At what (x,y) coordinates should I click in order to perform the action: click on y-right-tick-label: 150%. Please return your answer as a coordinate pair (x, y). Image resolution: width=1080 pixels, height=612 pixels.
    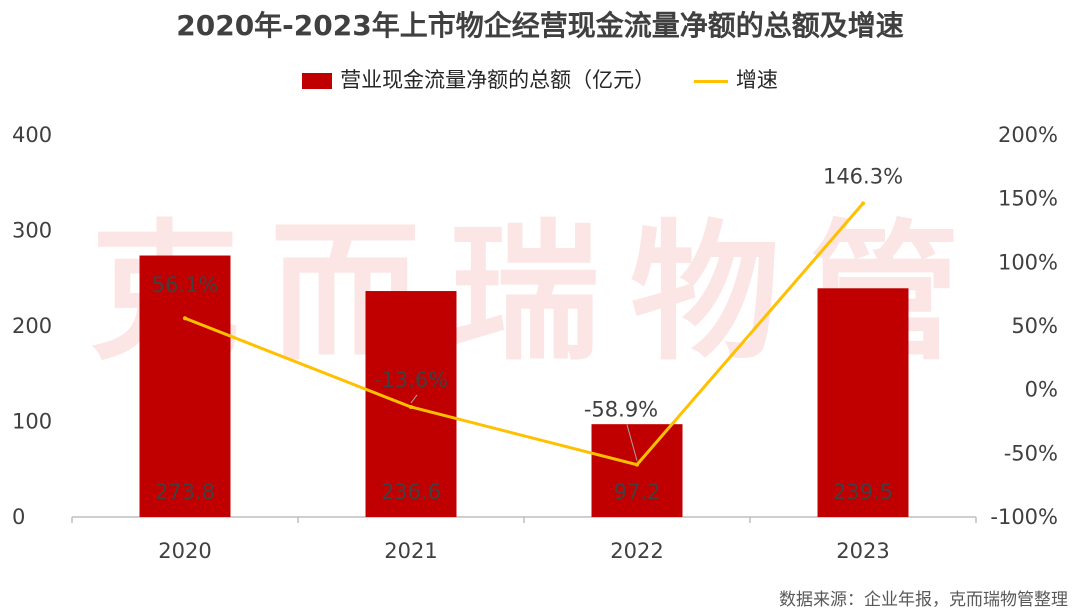
    Looking at the image, I should click on (1028, 199).